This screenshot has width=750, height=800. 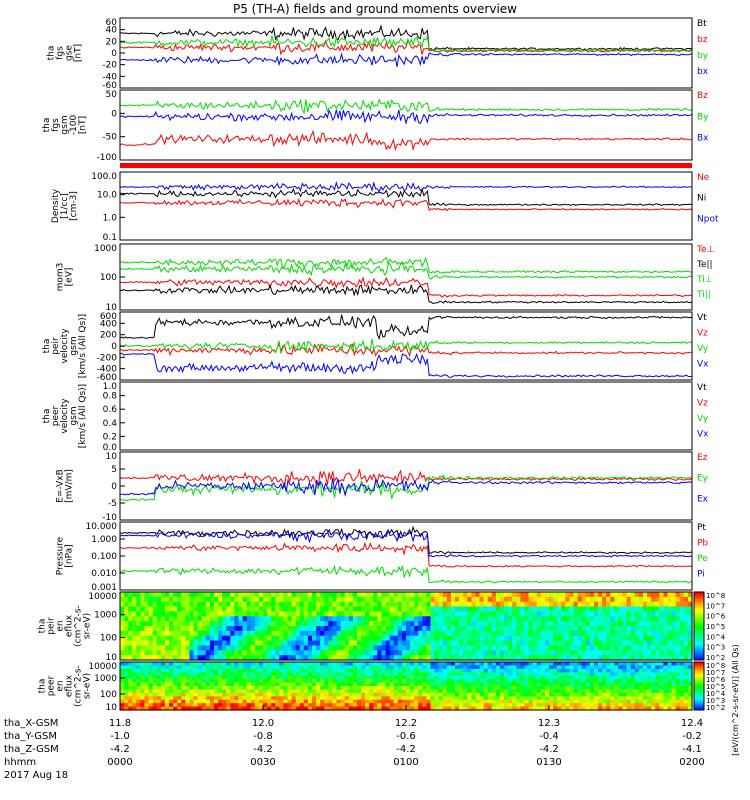 I want to click on panel-frame, so click(x=406, y=416).